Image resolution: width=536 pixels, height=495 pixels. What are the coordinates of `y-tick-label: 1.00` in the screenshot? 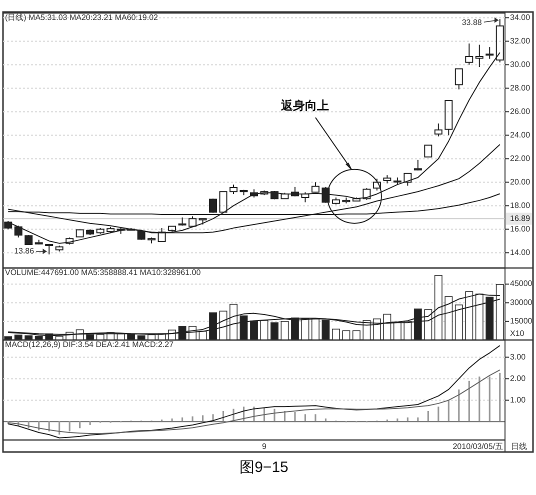 It's located at (518, 399).